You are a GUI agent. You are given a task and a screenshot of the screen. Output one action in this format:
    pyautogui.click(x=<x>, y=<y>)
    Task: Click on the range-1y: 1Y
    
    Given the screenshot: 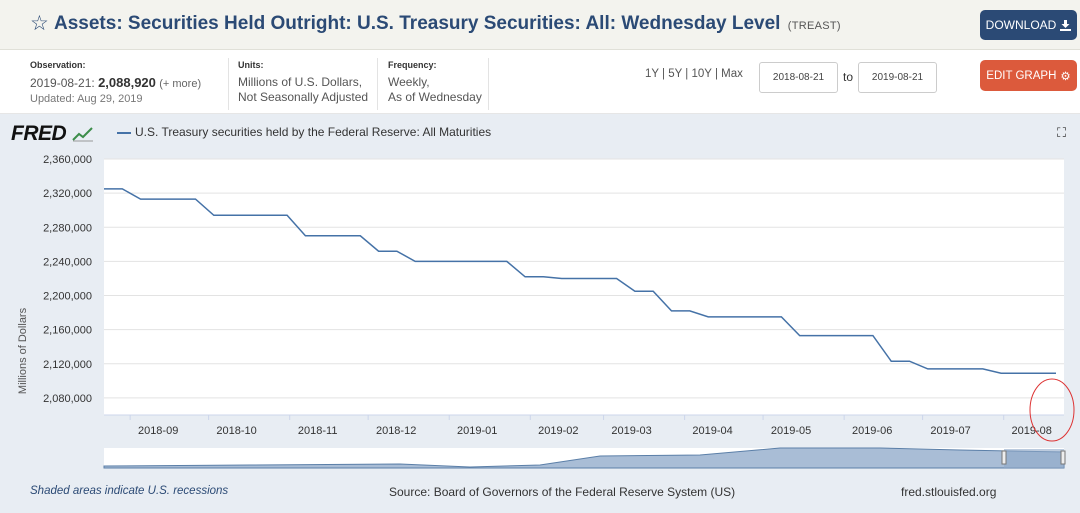 What is the action you would take?
    pyautogui.click(x=652, y=74)
    